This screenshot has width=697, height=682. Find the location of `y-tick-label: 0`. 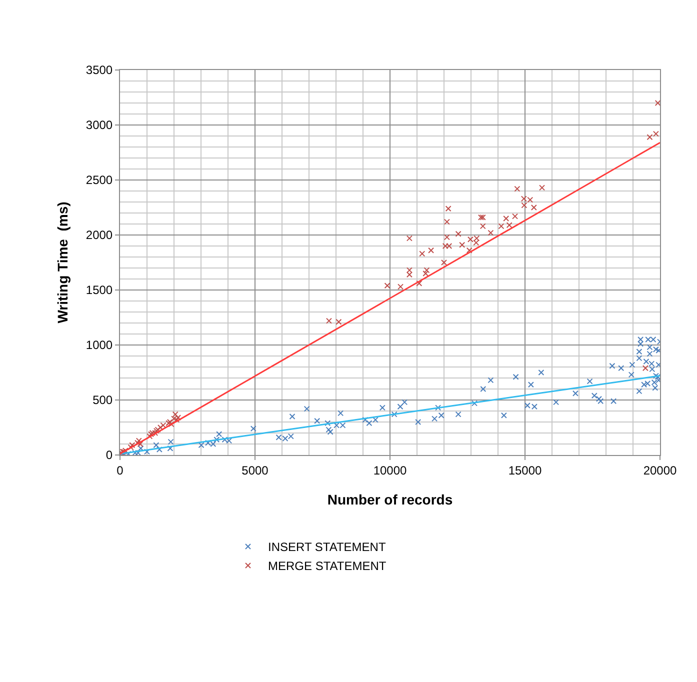

y-tick-label: 0 is located at coordinates (109, 455).